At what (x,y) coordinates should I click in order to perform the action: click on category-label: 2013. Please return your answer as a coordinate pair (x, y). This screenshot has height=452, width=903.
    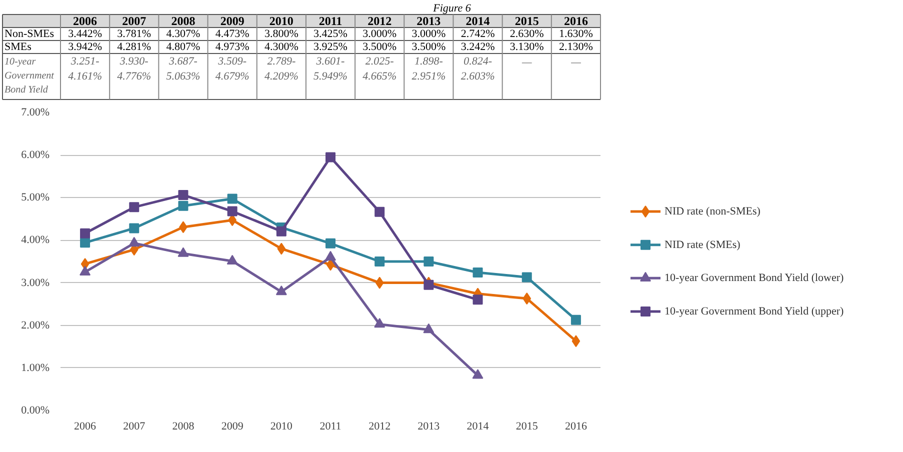
    Looking at the image, I should click on (428, 21).